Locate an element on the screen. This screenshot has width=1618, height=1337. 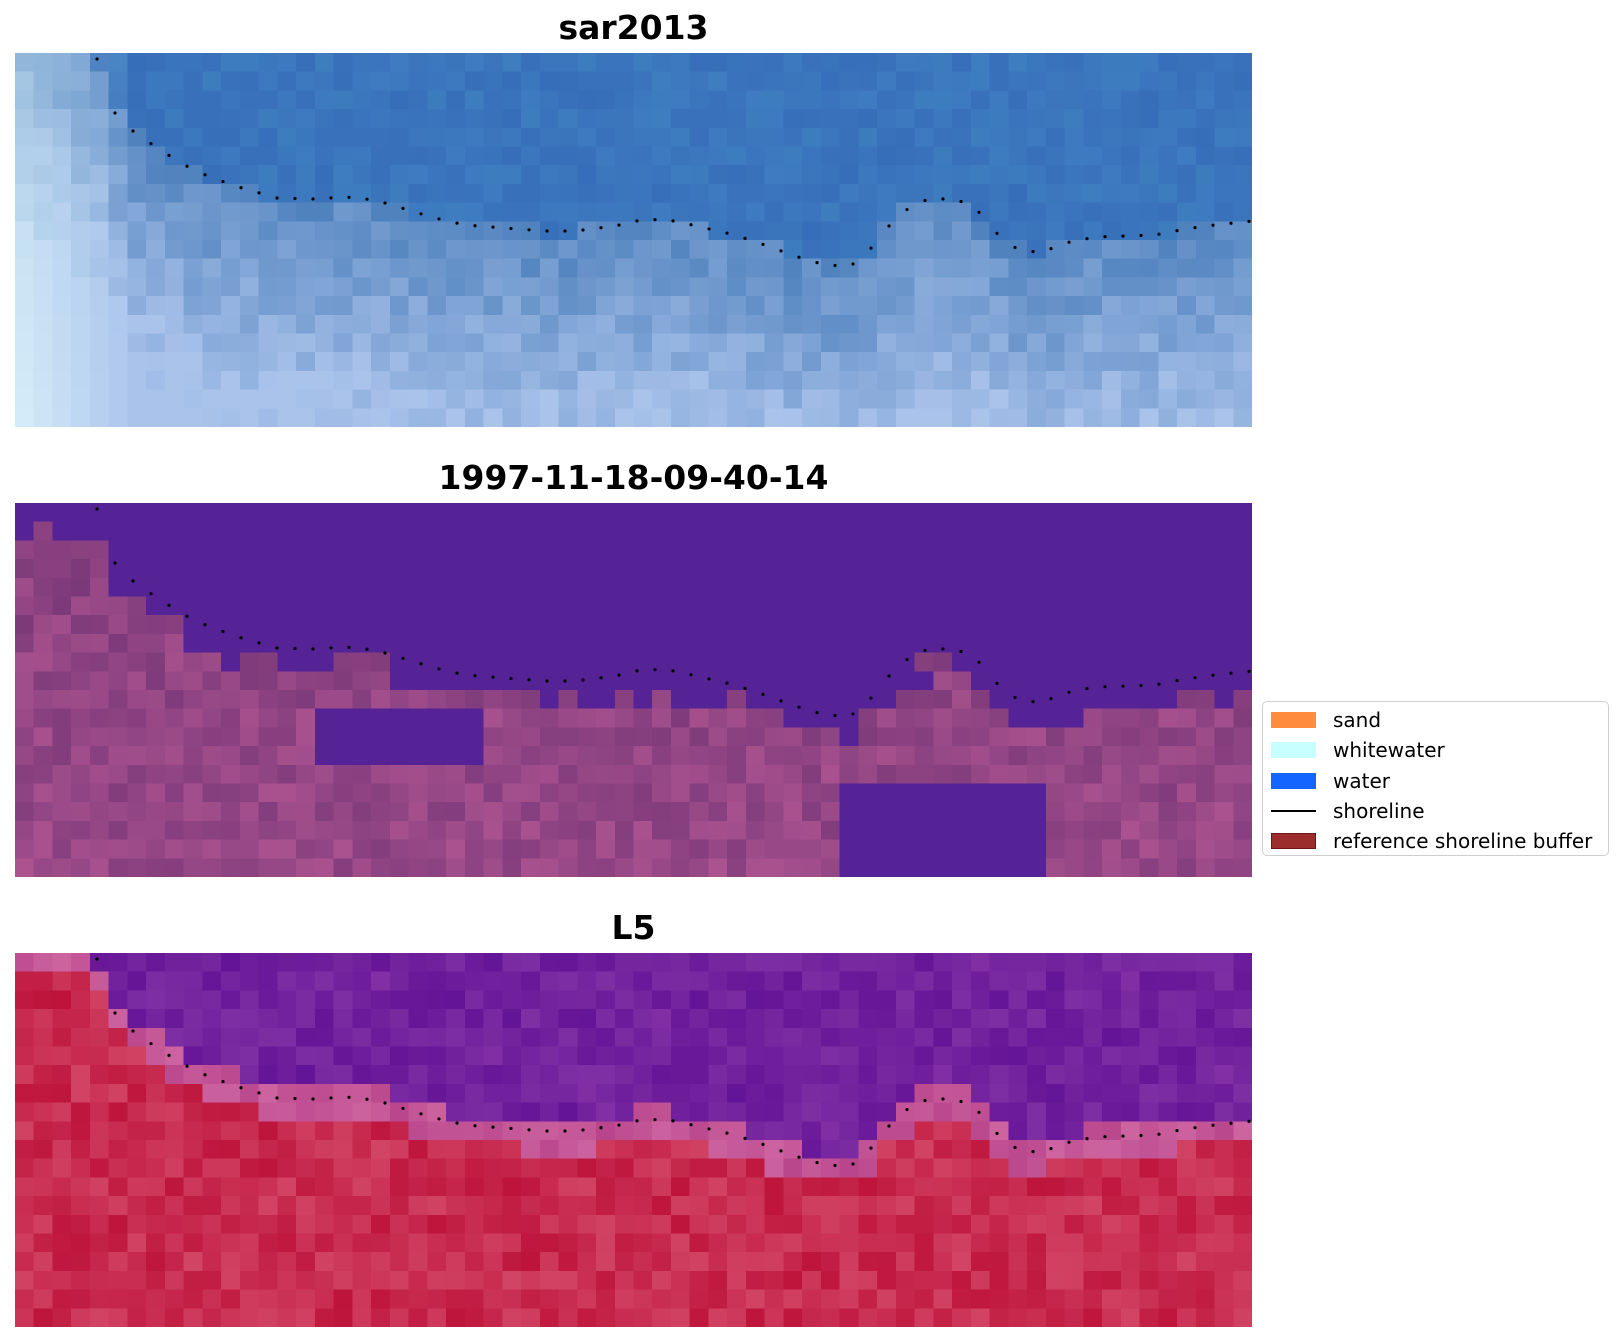
legend-item-water: water is located at coordinates (1330, 781).